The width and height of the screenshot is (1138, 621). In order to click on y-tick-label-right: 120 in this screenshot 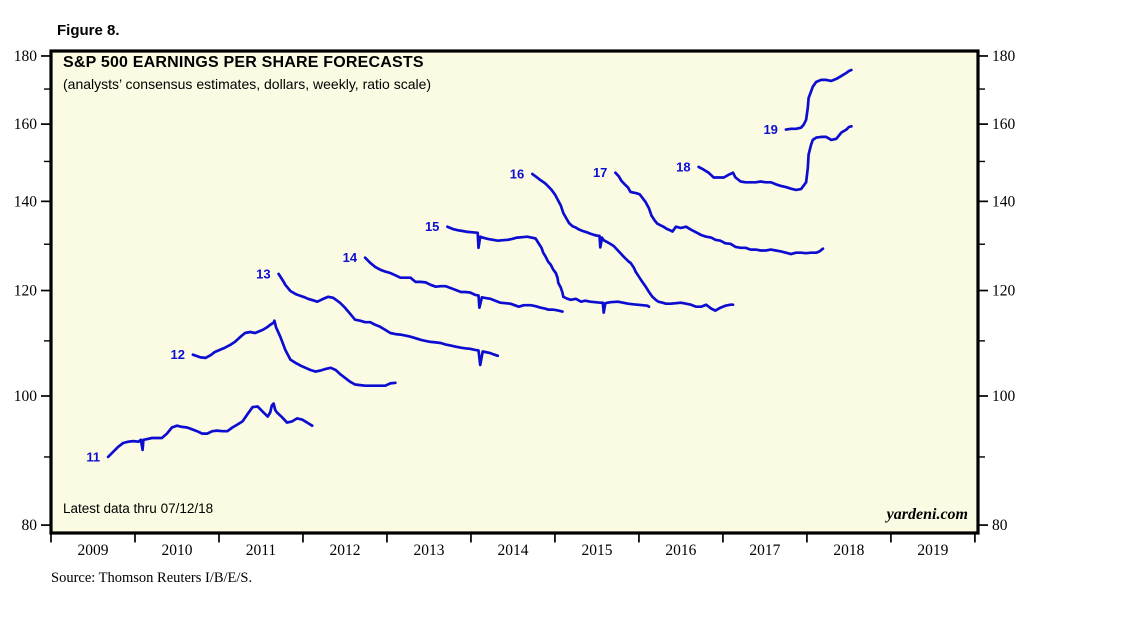, I will do `click(1004, 291)`.